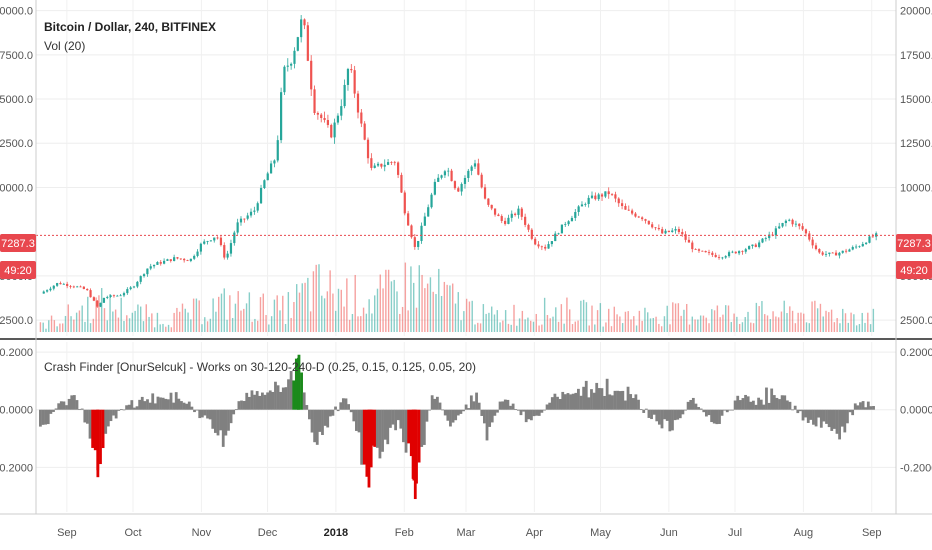  I want to click on symbol-title: Bitcoin / Dollar, 240, BITFINEX, so click(130, 27).